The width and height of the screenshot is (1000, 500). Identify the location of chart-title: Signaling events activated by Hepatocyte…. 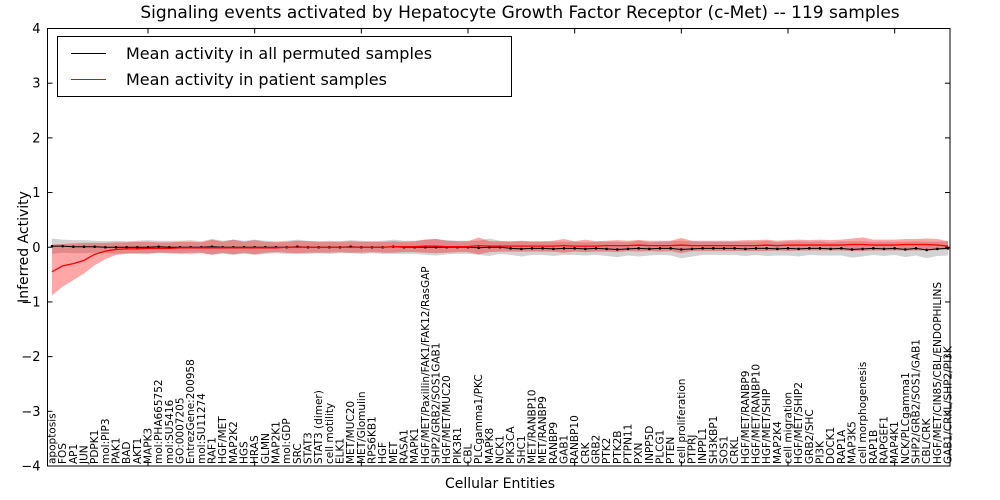
(520, 13).